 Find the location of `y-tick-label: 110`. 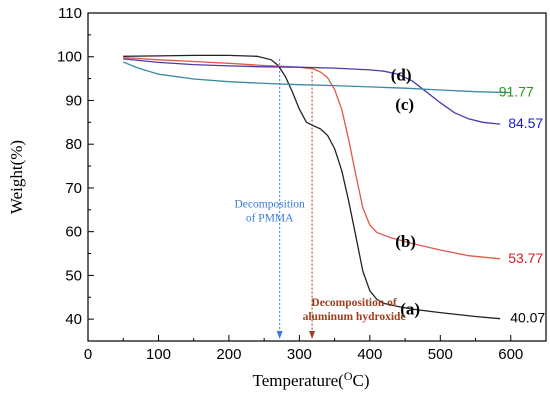

y-tick-label: 110 is located at coordinates (70, 13).